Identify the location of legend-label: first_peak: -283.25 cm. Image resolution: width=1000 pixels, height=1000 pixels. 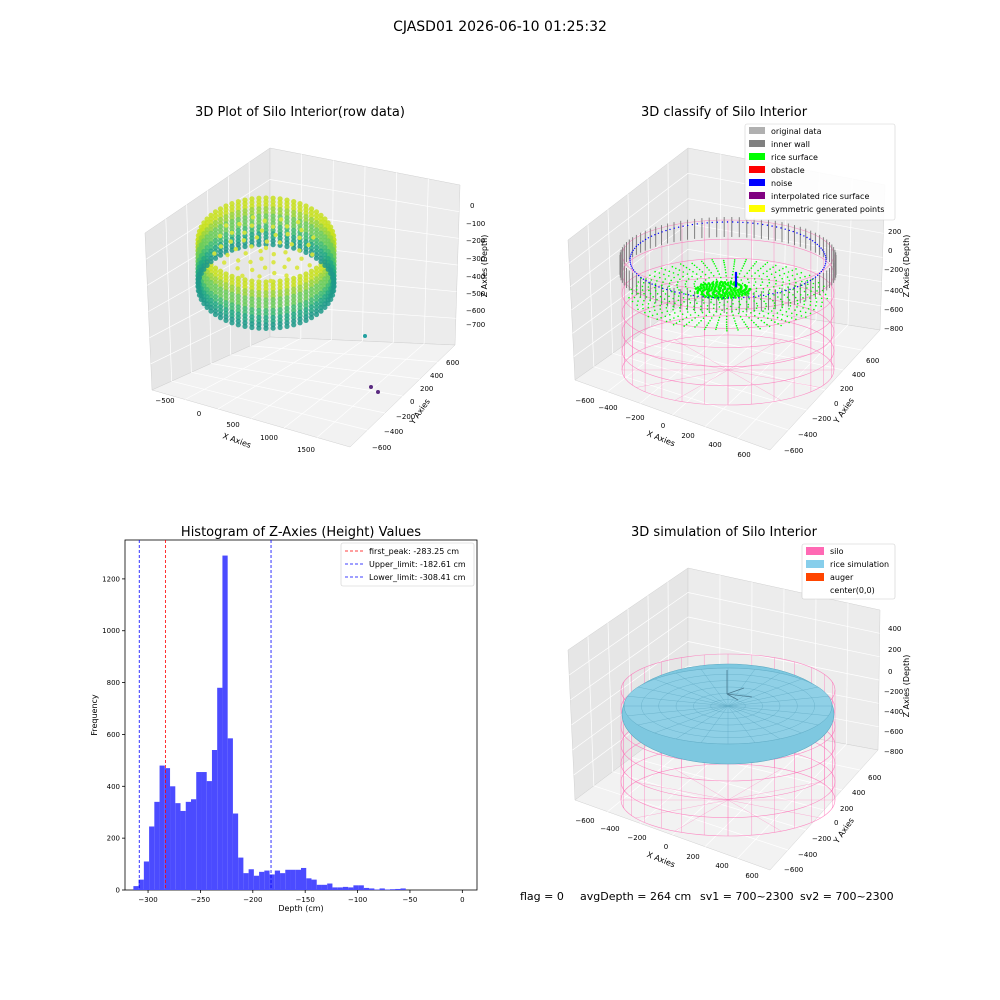
(414, 551).